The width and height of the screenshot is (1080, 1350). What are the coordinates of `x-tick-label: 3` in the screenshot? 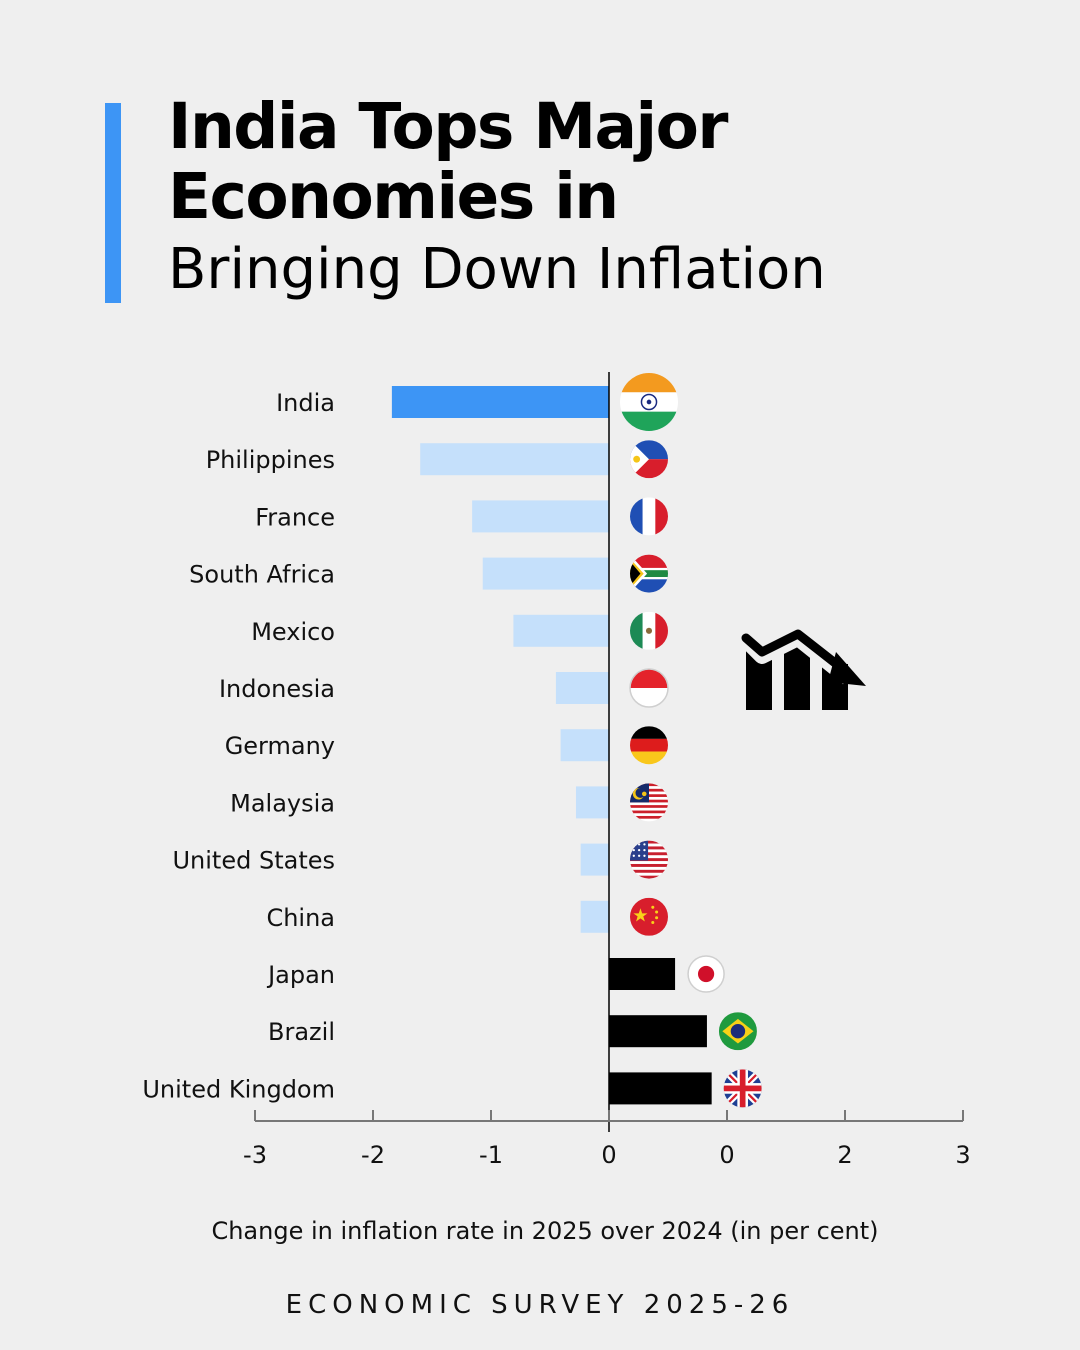 It's located at (962, 1155).